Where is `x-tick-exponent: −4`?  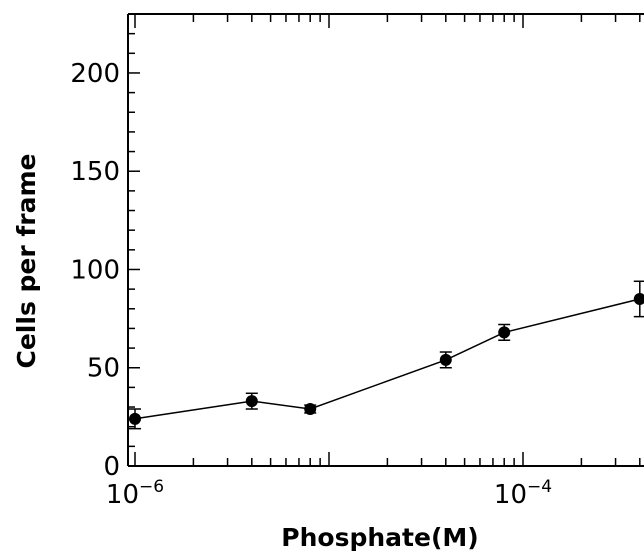
x-tick-exponent: −4 is located at coordinates (539, 487).